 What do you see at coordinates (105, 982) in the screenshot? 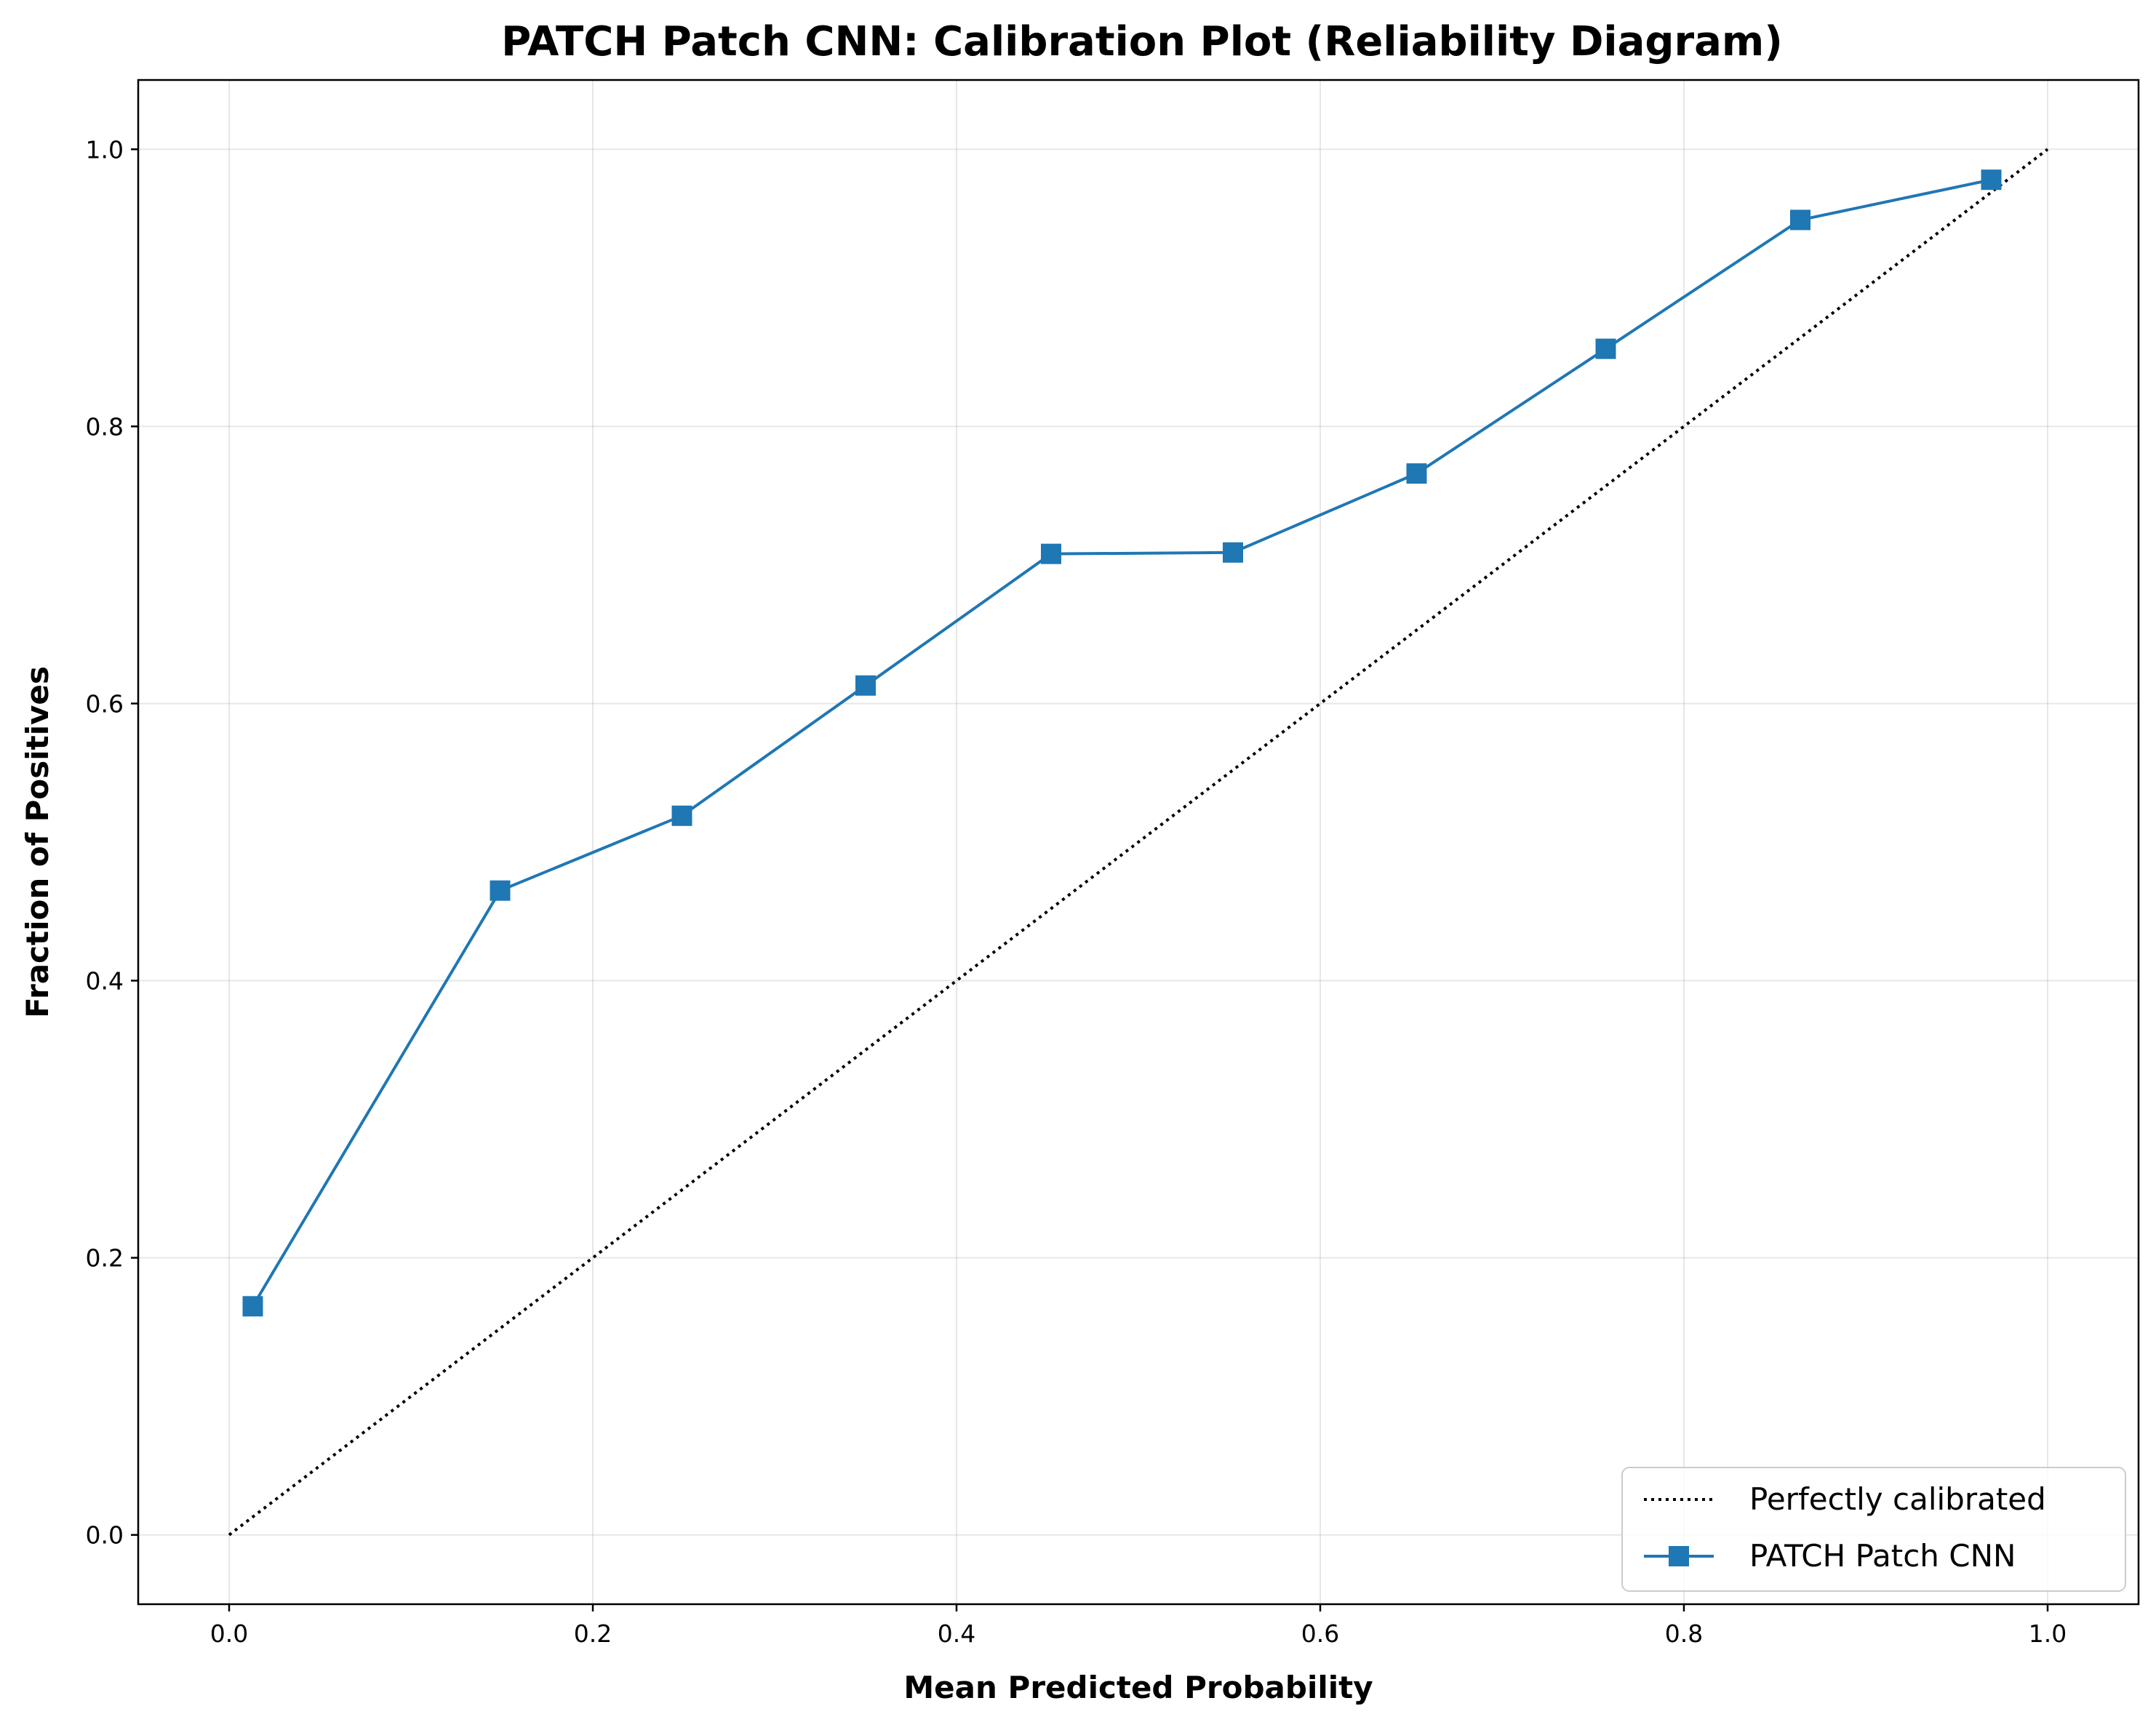
I see `y-tick-label: 0.4` at bounding box center [105, 982].